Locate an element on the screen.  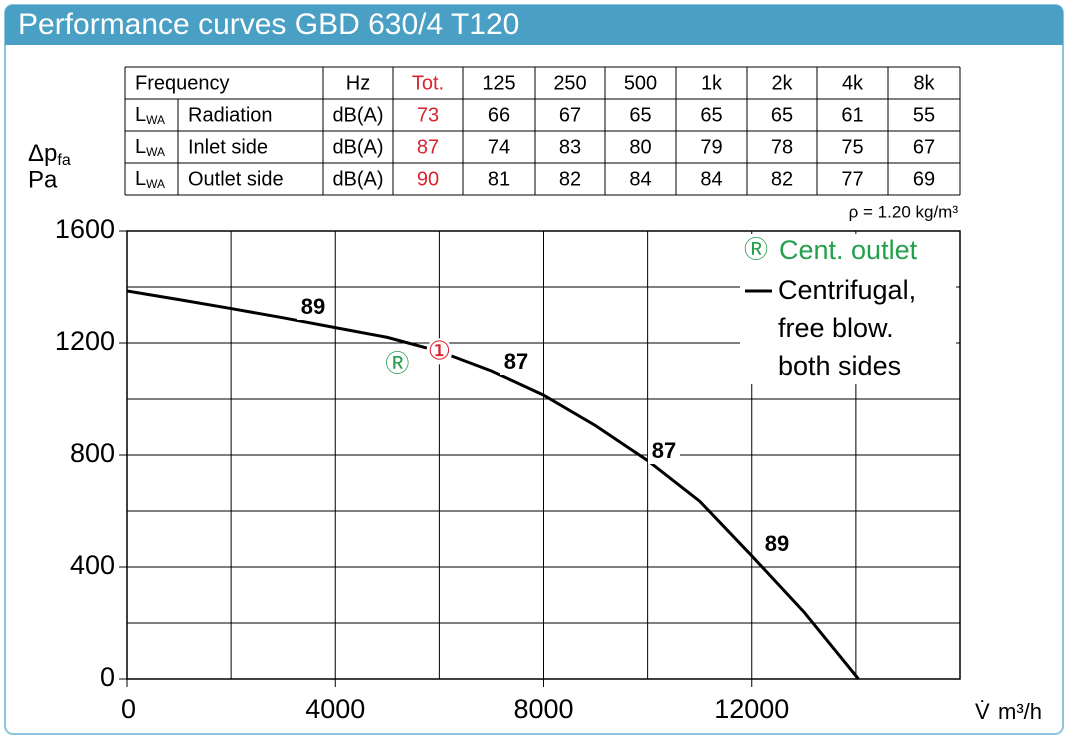
table-header: Tot. is located at coordinates (428, 83).